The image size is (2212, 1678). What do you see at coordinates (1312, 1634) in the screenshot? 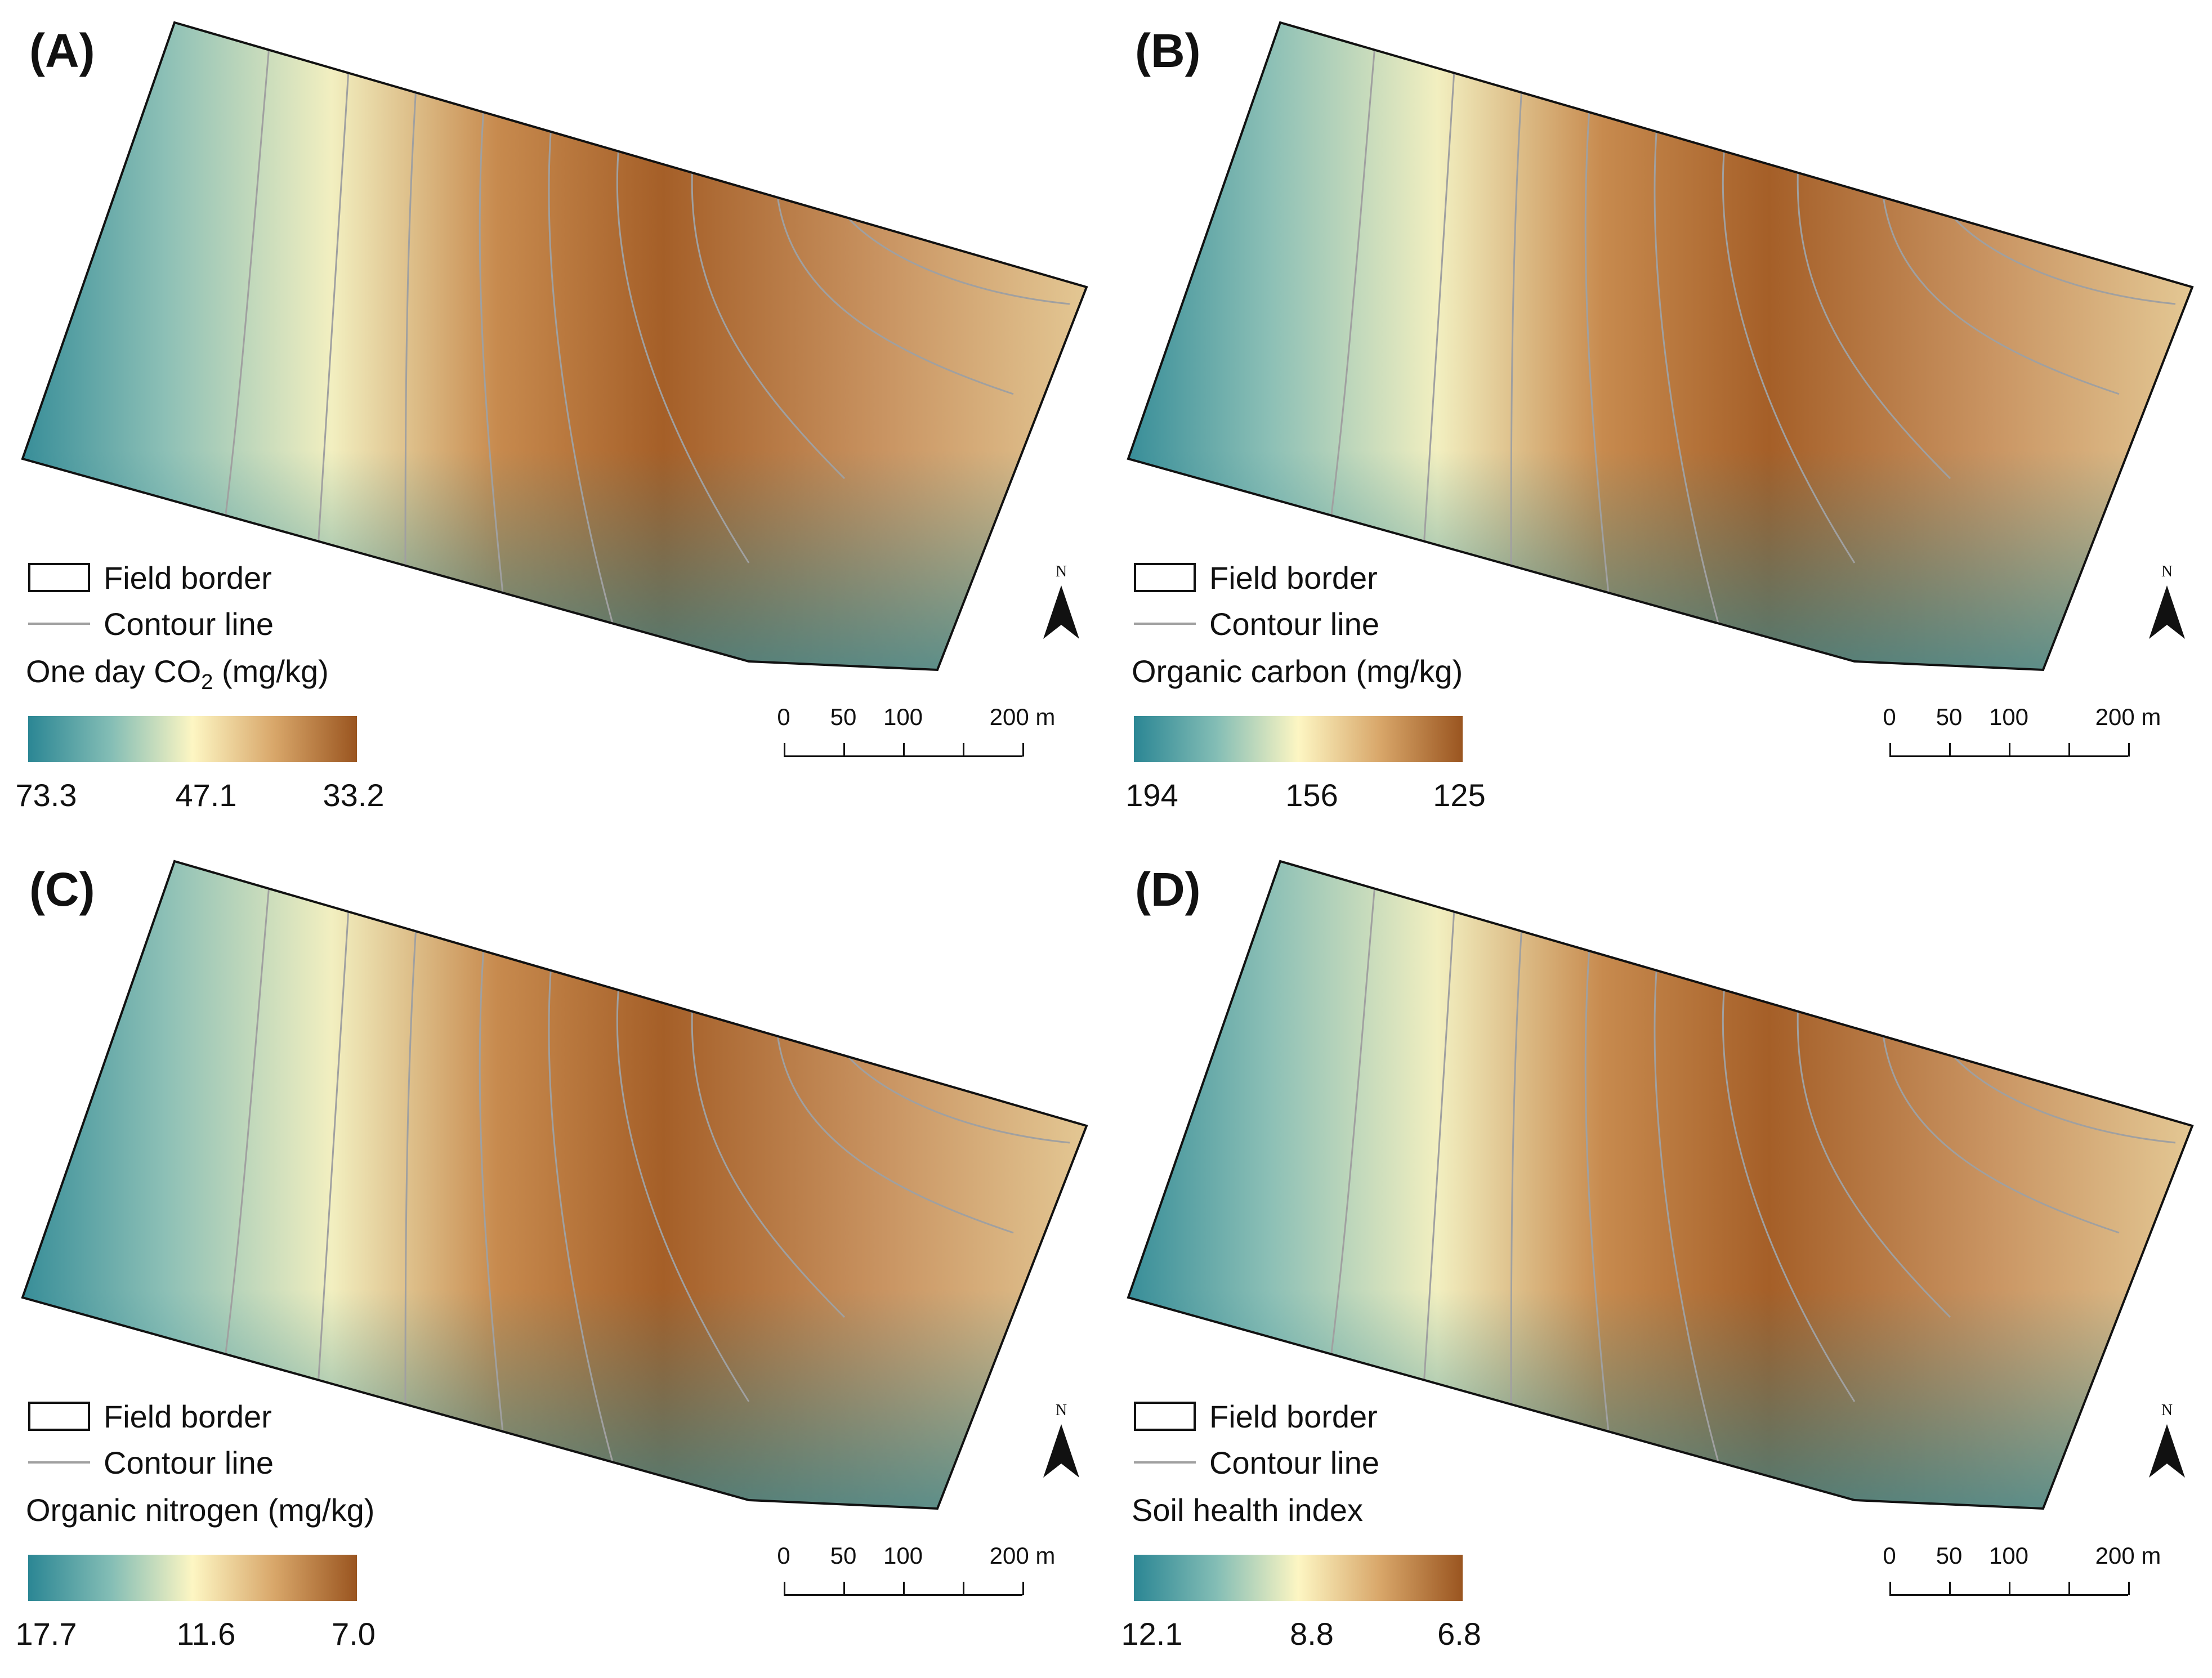
I see `colorbar-tick-mid: 8.8` at bounding box center [1312, 1634].